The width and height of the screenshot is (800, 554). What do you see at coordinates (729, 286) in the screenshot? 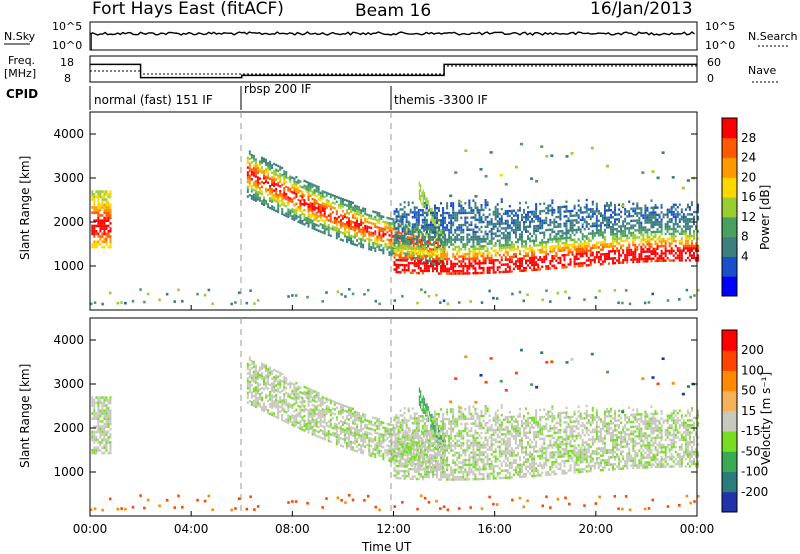
I see `colorbar-swatch` at bounding box center [729, 286].